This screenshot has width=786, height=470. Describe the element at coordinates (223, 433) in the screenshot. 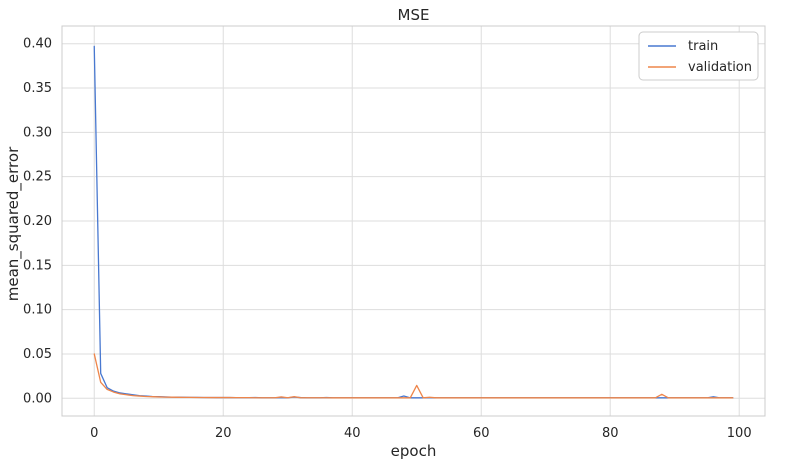

I see `x-tick-label: 20` at that location.